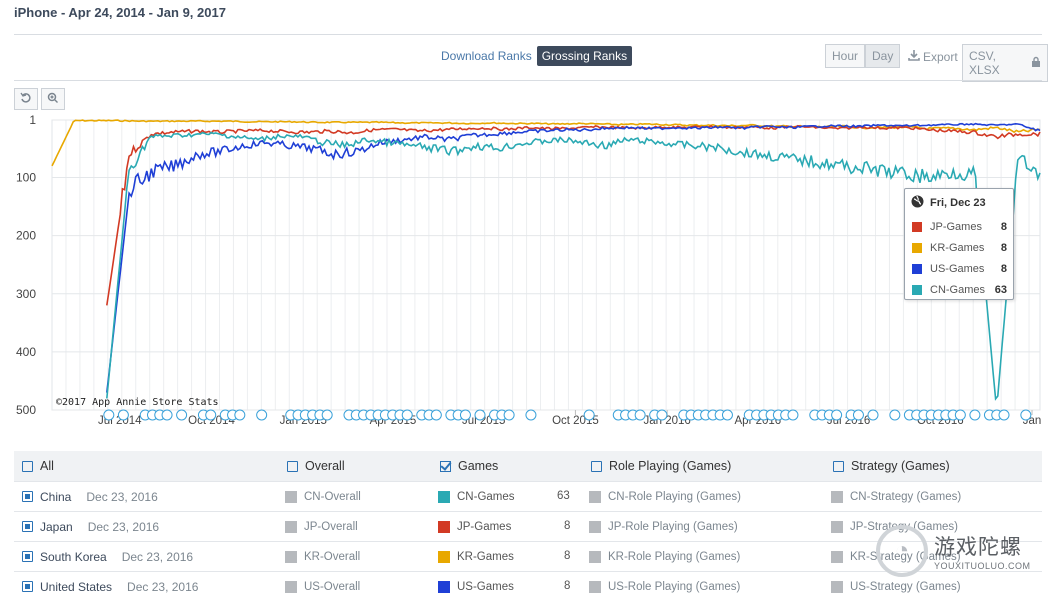 This screenshot has width=1048, height=594. I want to click on games-series-toggle: KR-Games, so click(476, 556).